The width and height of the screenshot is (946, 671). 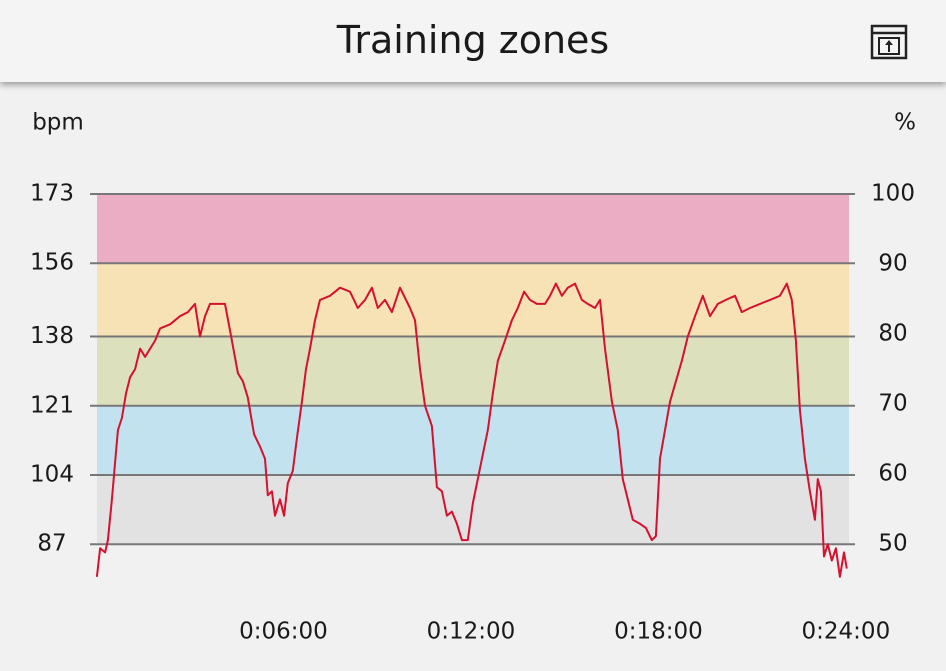 I want to click on y2-tick-label: 80, so click(x=892, y=334).